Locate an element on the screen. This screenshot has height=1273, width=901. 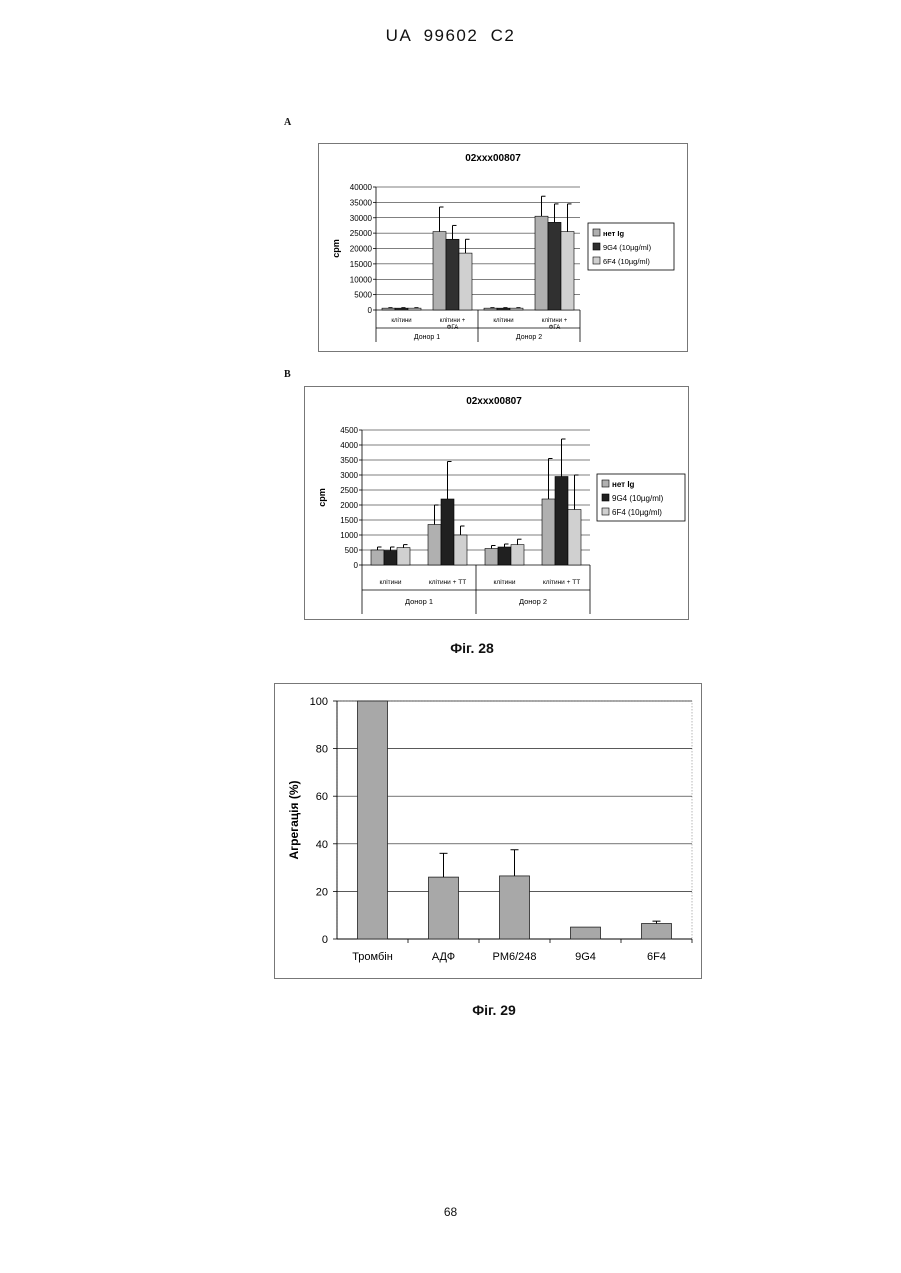
y-tick-label: 1500 is located at coordinates (349, 520).